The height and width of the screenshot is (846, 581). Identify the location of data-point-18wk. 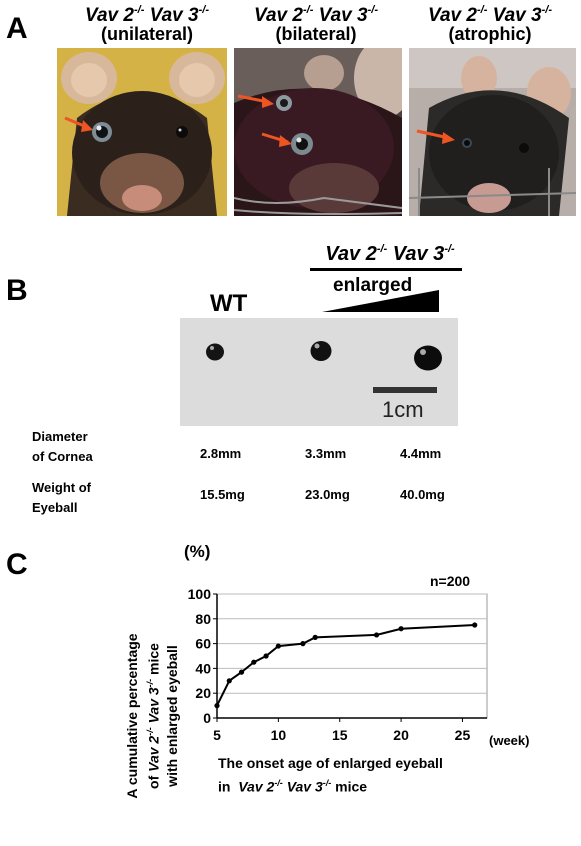
(376, 635).